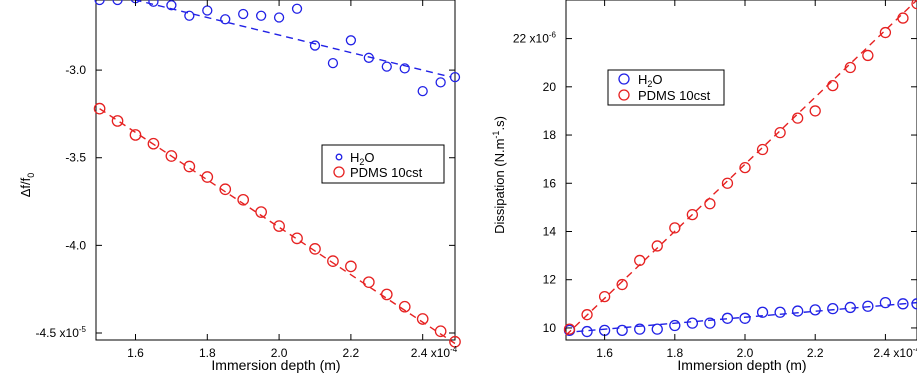 This screenshot has height=385, width=917. I want to click on right-y-axis-label: Dissipation (N.m-1.s), so click(499, 175).